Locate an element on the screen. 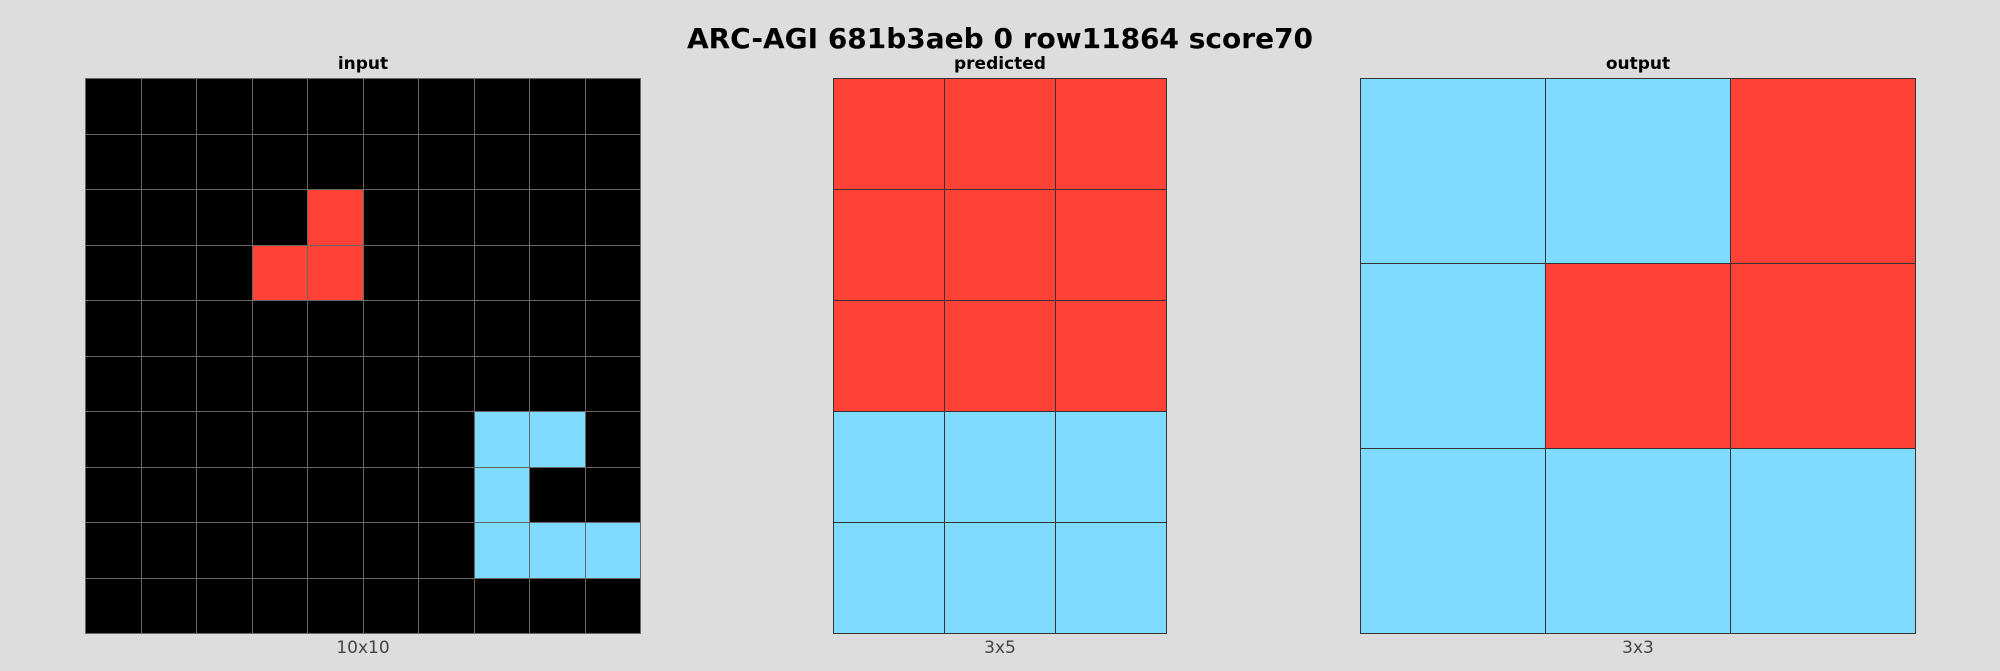  output-size-label: 3x3 is located at coordinates (1638, 648).